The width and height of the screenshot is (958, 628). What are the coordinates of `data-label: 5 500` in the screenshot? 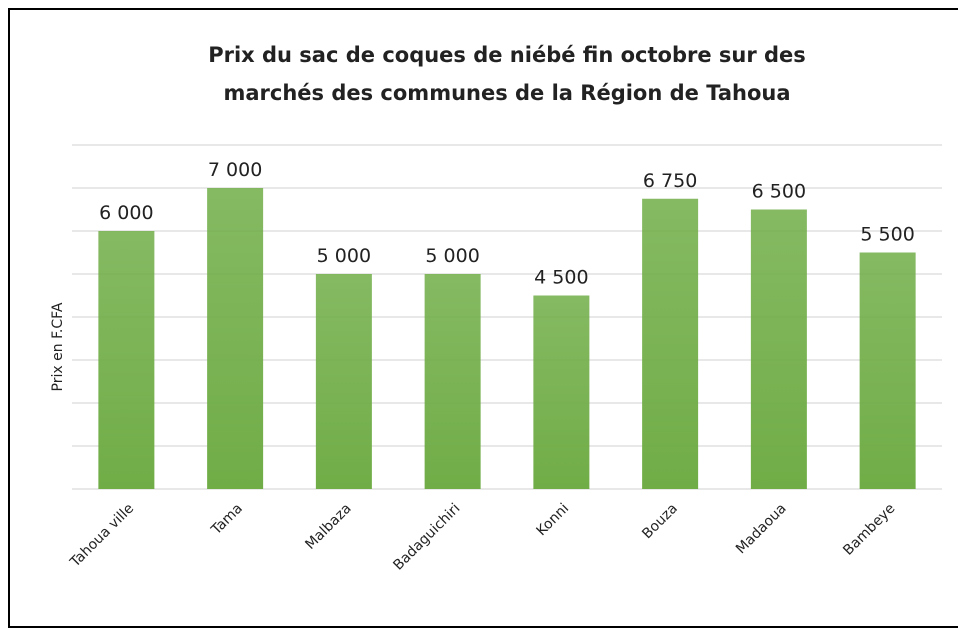 It's located at (887, 235).